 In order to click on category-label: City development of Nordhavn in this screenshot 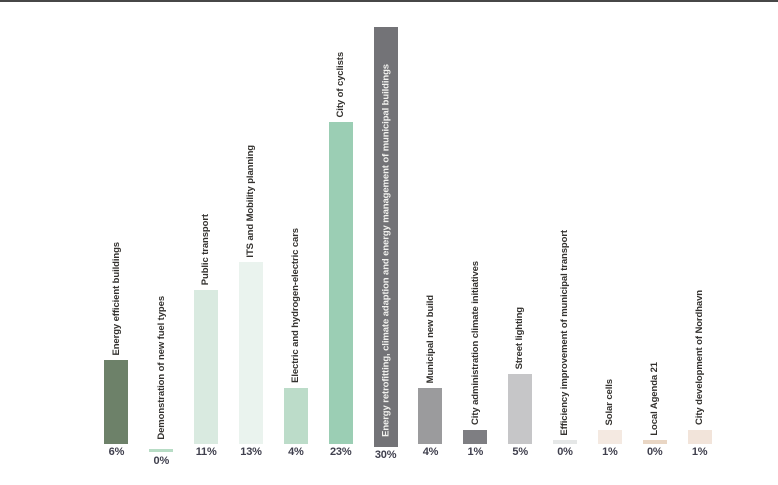, I will do `click(699, 358)`.